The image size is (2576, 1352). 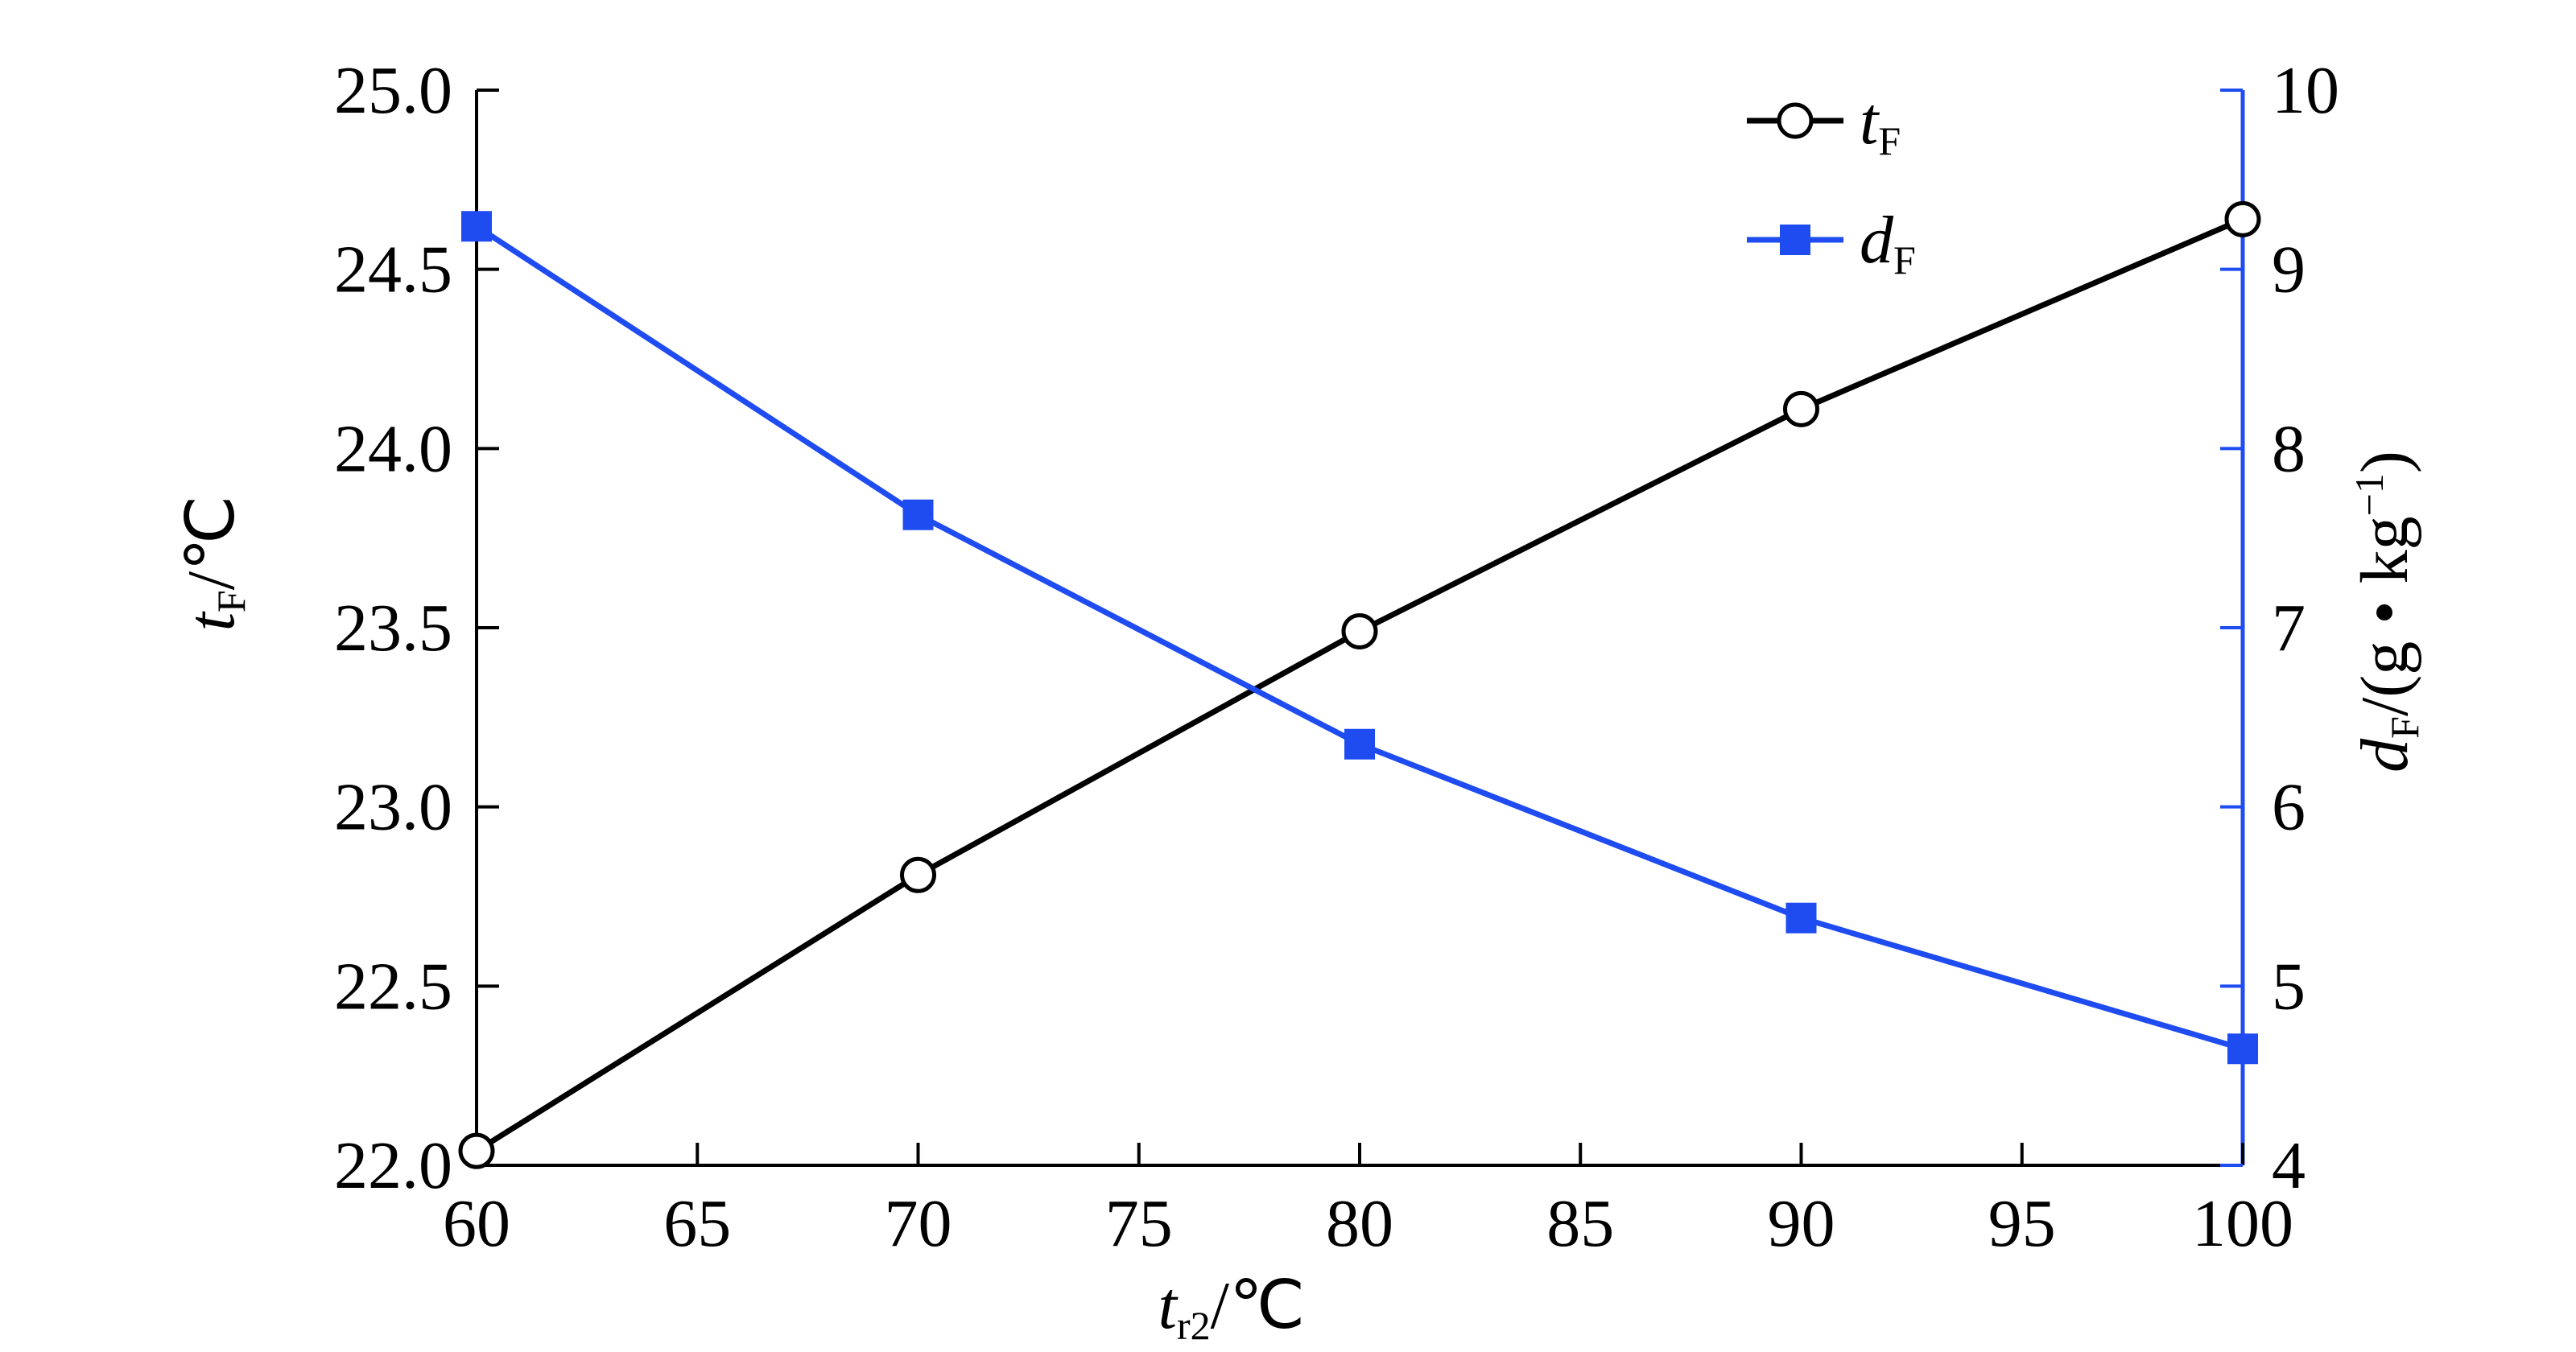 I want to click on y-right-tick-label: 9, so click(x=2289, y=270).